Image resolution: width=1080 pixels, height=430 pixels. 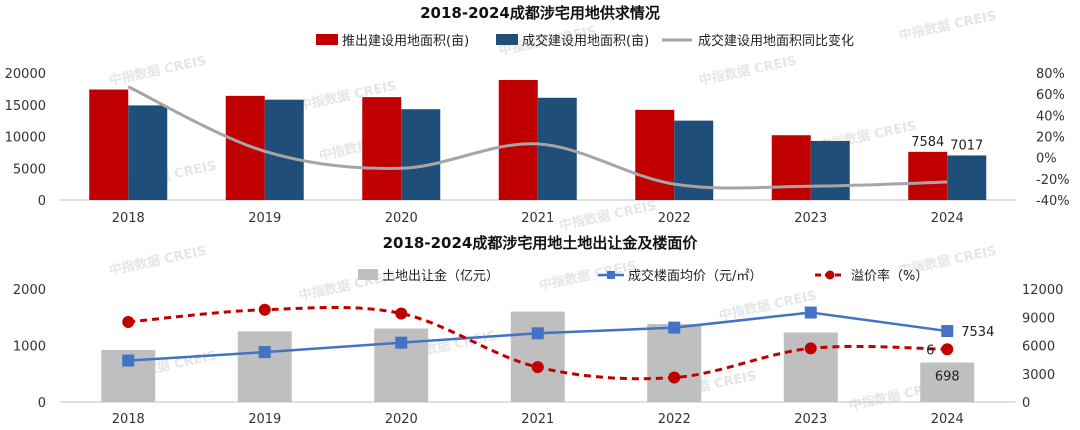 I want to click on chart2-xtick: 2020, so click(x=401, y=419).